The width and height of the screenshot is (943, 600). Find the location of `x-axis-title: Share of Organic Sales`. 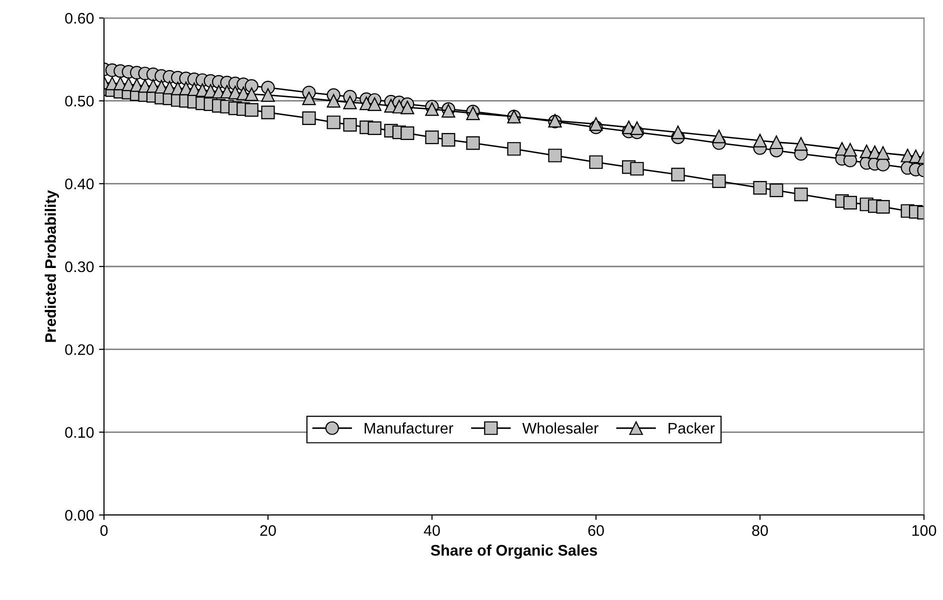

x-axis-title: Share of Organic Sales is located at coordinates (514, 551).